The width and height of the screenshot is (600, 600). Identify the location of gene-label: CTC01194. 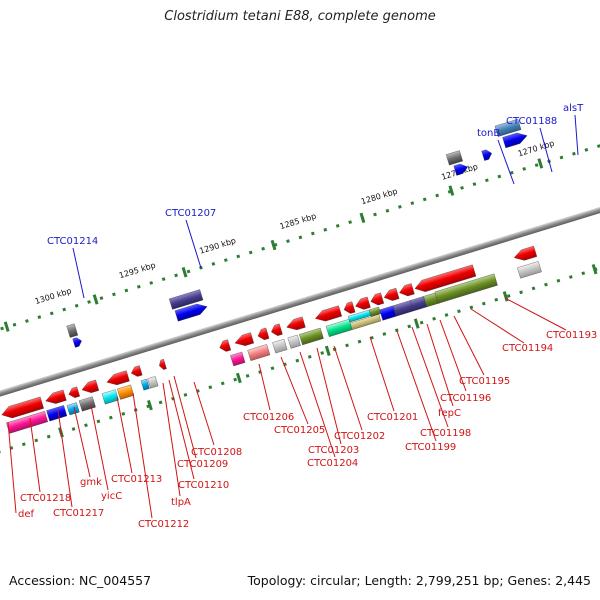
(527, 348).